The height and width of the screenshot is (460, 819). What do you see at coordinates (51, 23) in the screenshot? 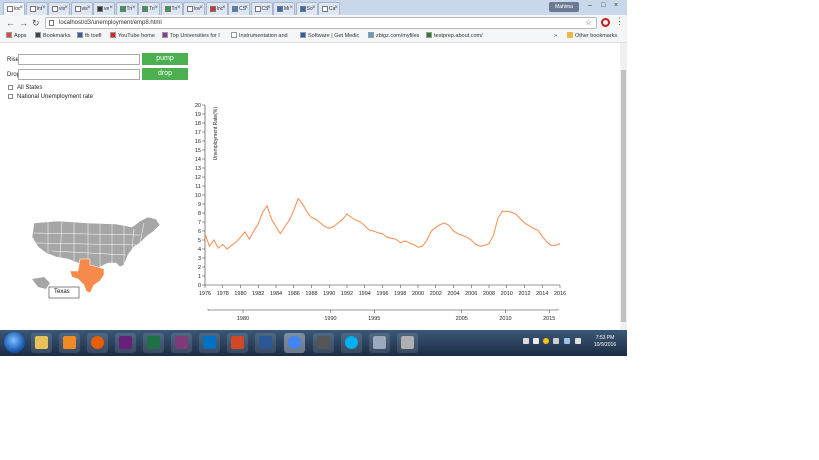
I see `page-info-icon` at bounding box center [51, 23].